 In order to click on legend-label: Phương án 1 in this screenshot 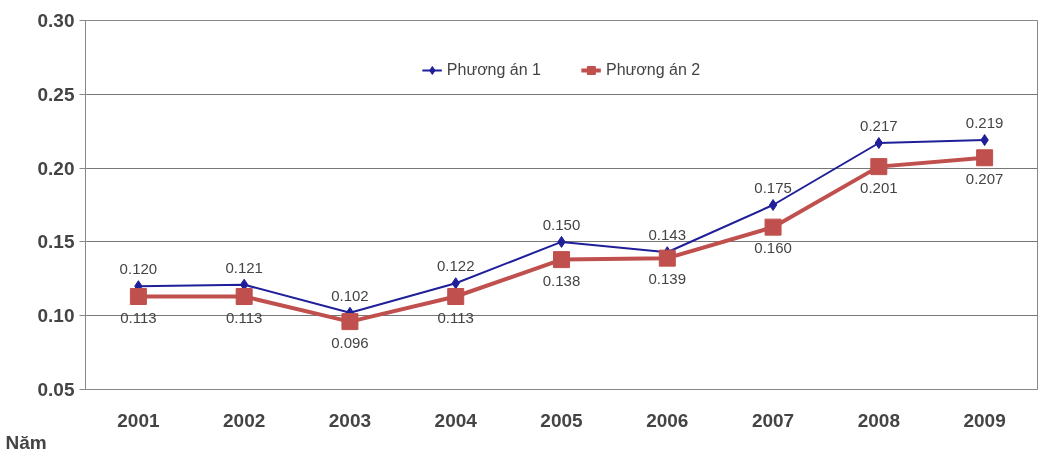, I will do `click(493, 70)`.